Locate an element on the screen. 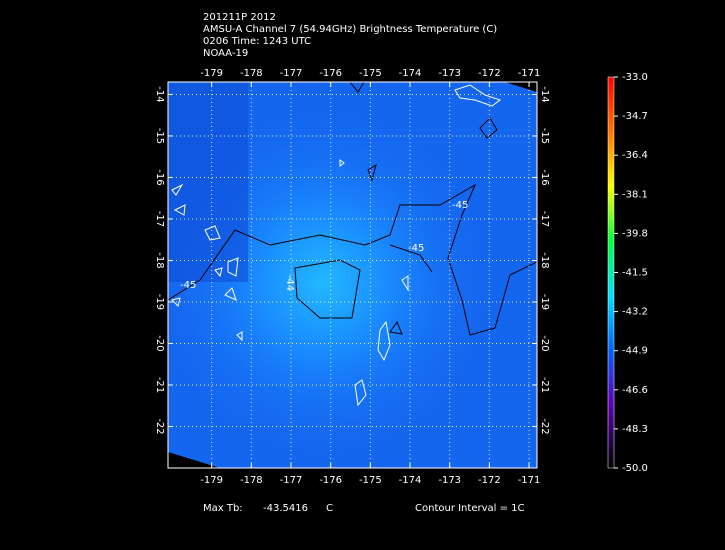 This screenshot has width=725, height=550. colorbar-label: -50.0 is located at coordinates (635, 468).